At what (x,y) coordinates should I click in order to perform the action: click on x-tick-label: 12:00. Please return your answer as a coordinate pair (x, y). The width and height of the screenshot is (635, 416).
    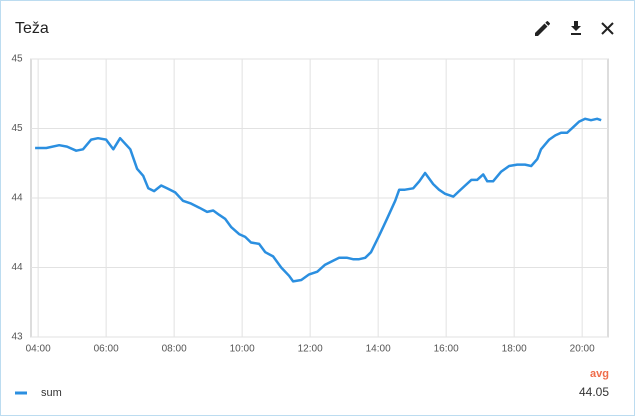
    Looking at the image, I should click on (310, 349).